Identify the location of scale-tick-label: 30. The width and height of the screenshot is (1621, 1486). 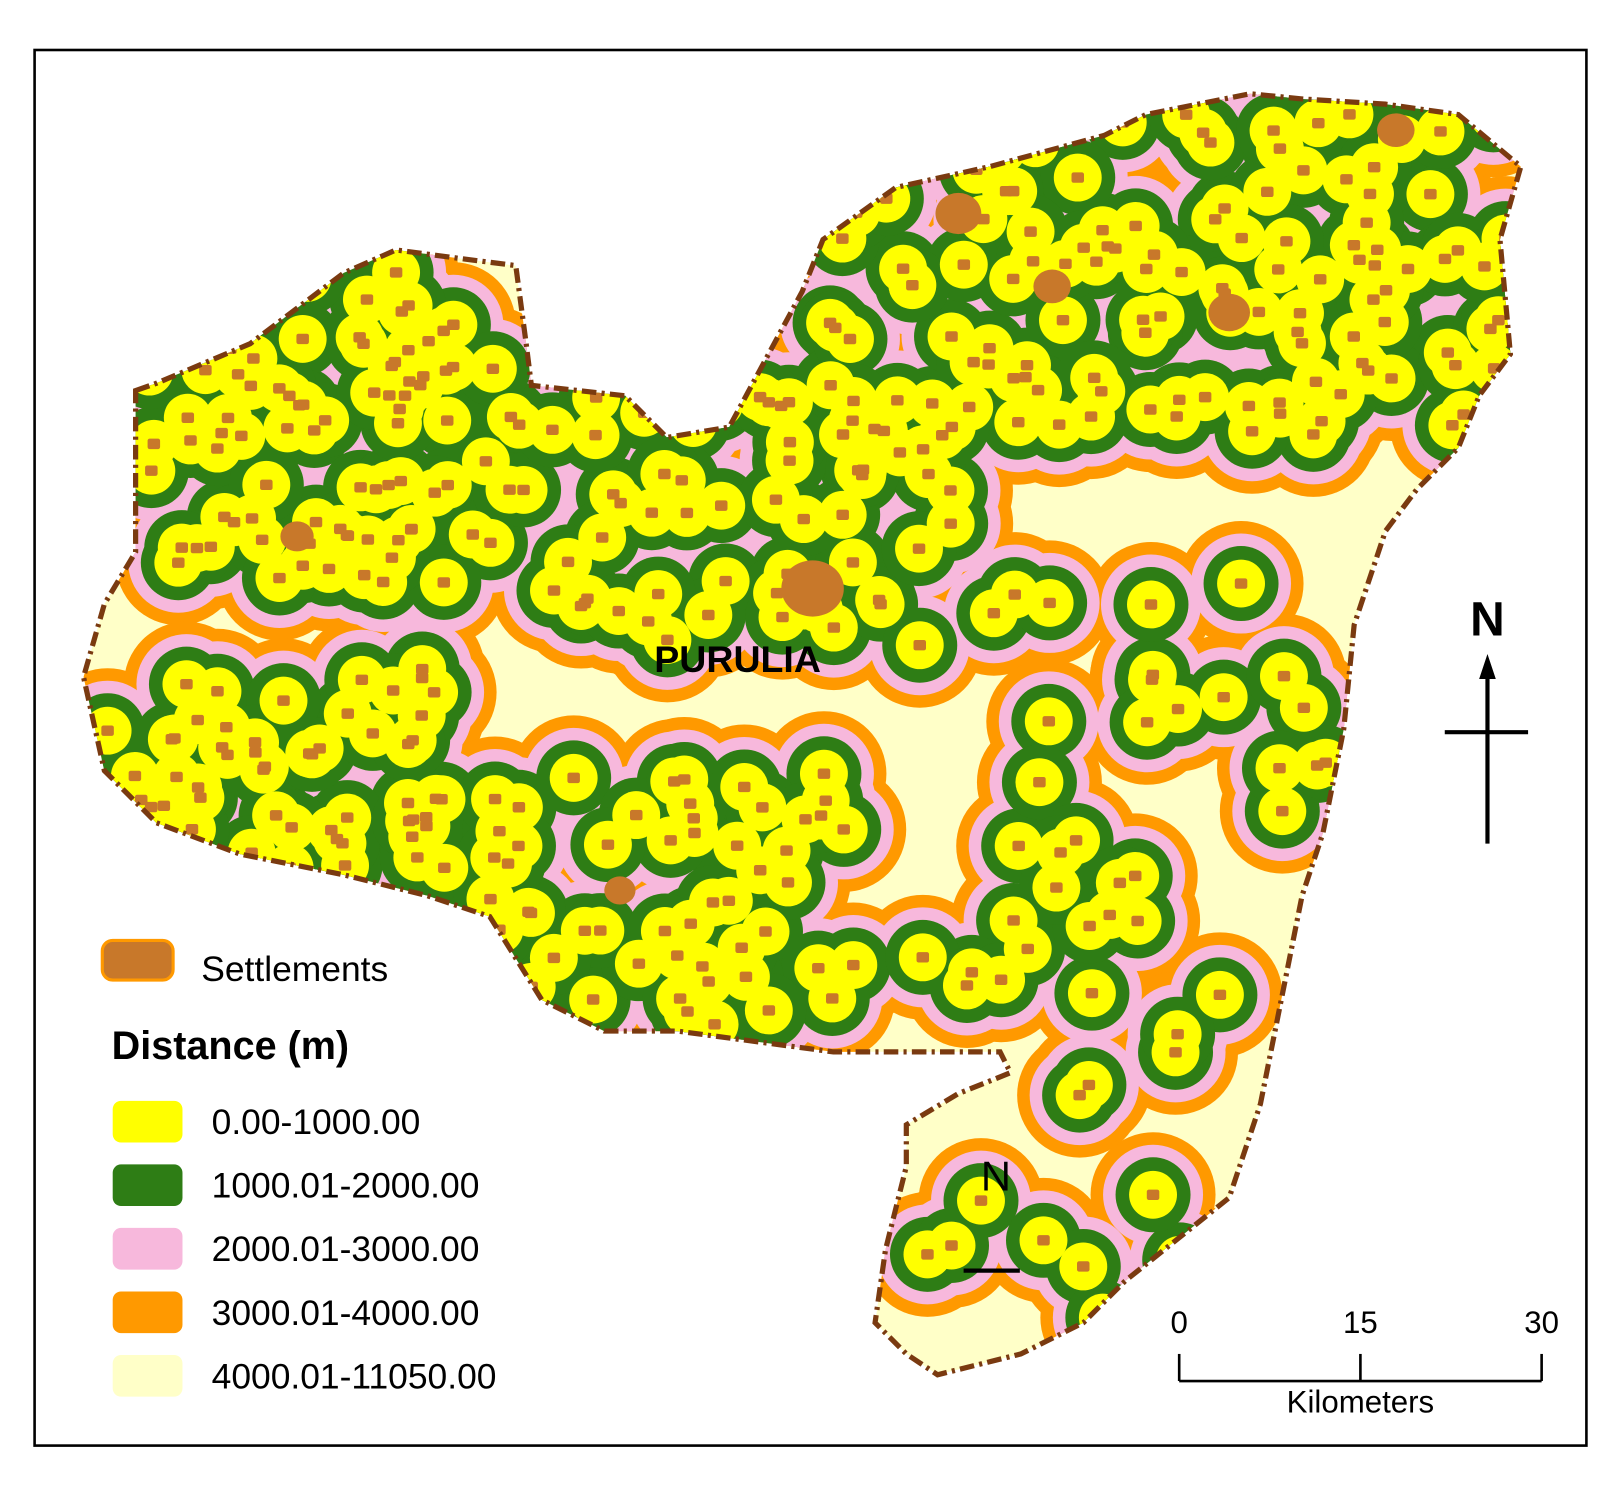
(1541, 1322).